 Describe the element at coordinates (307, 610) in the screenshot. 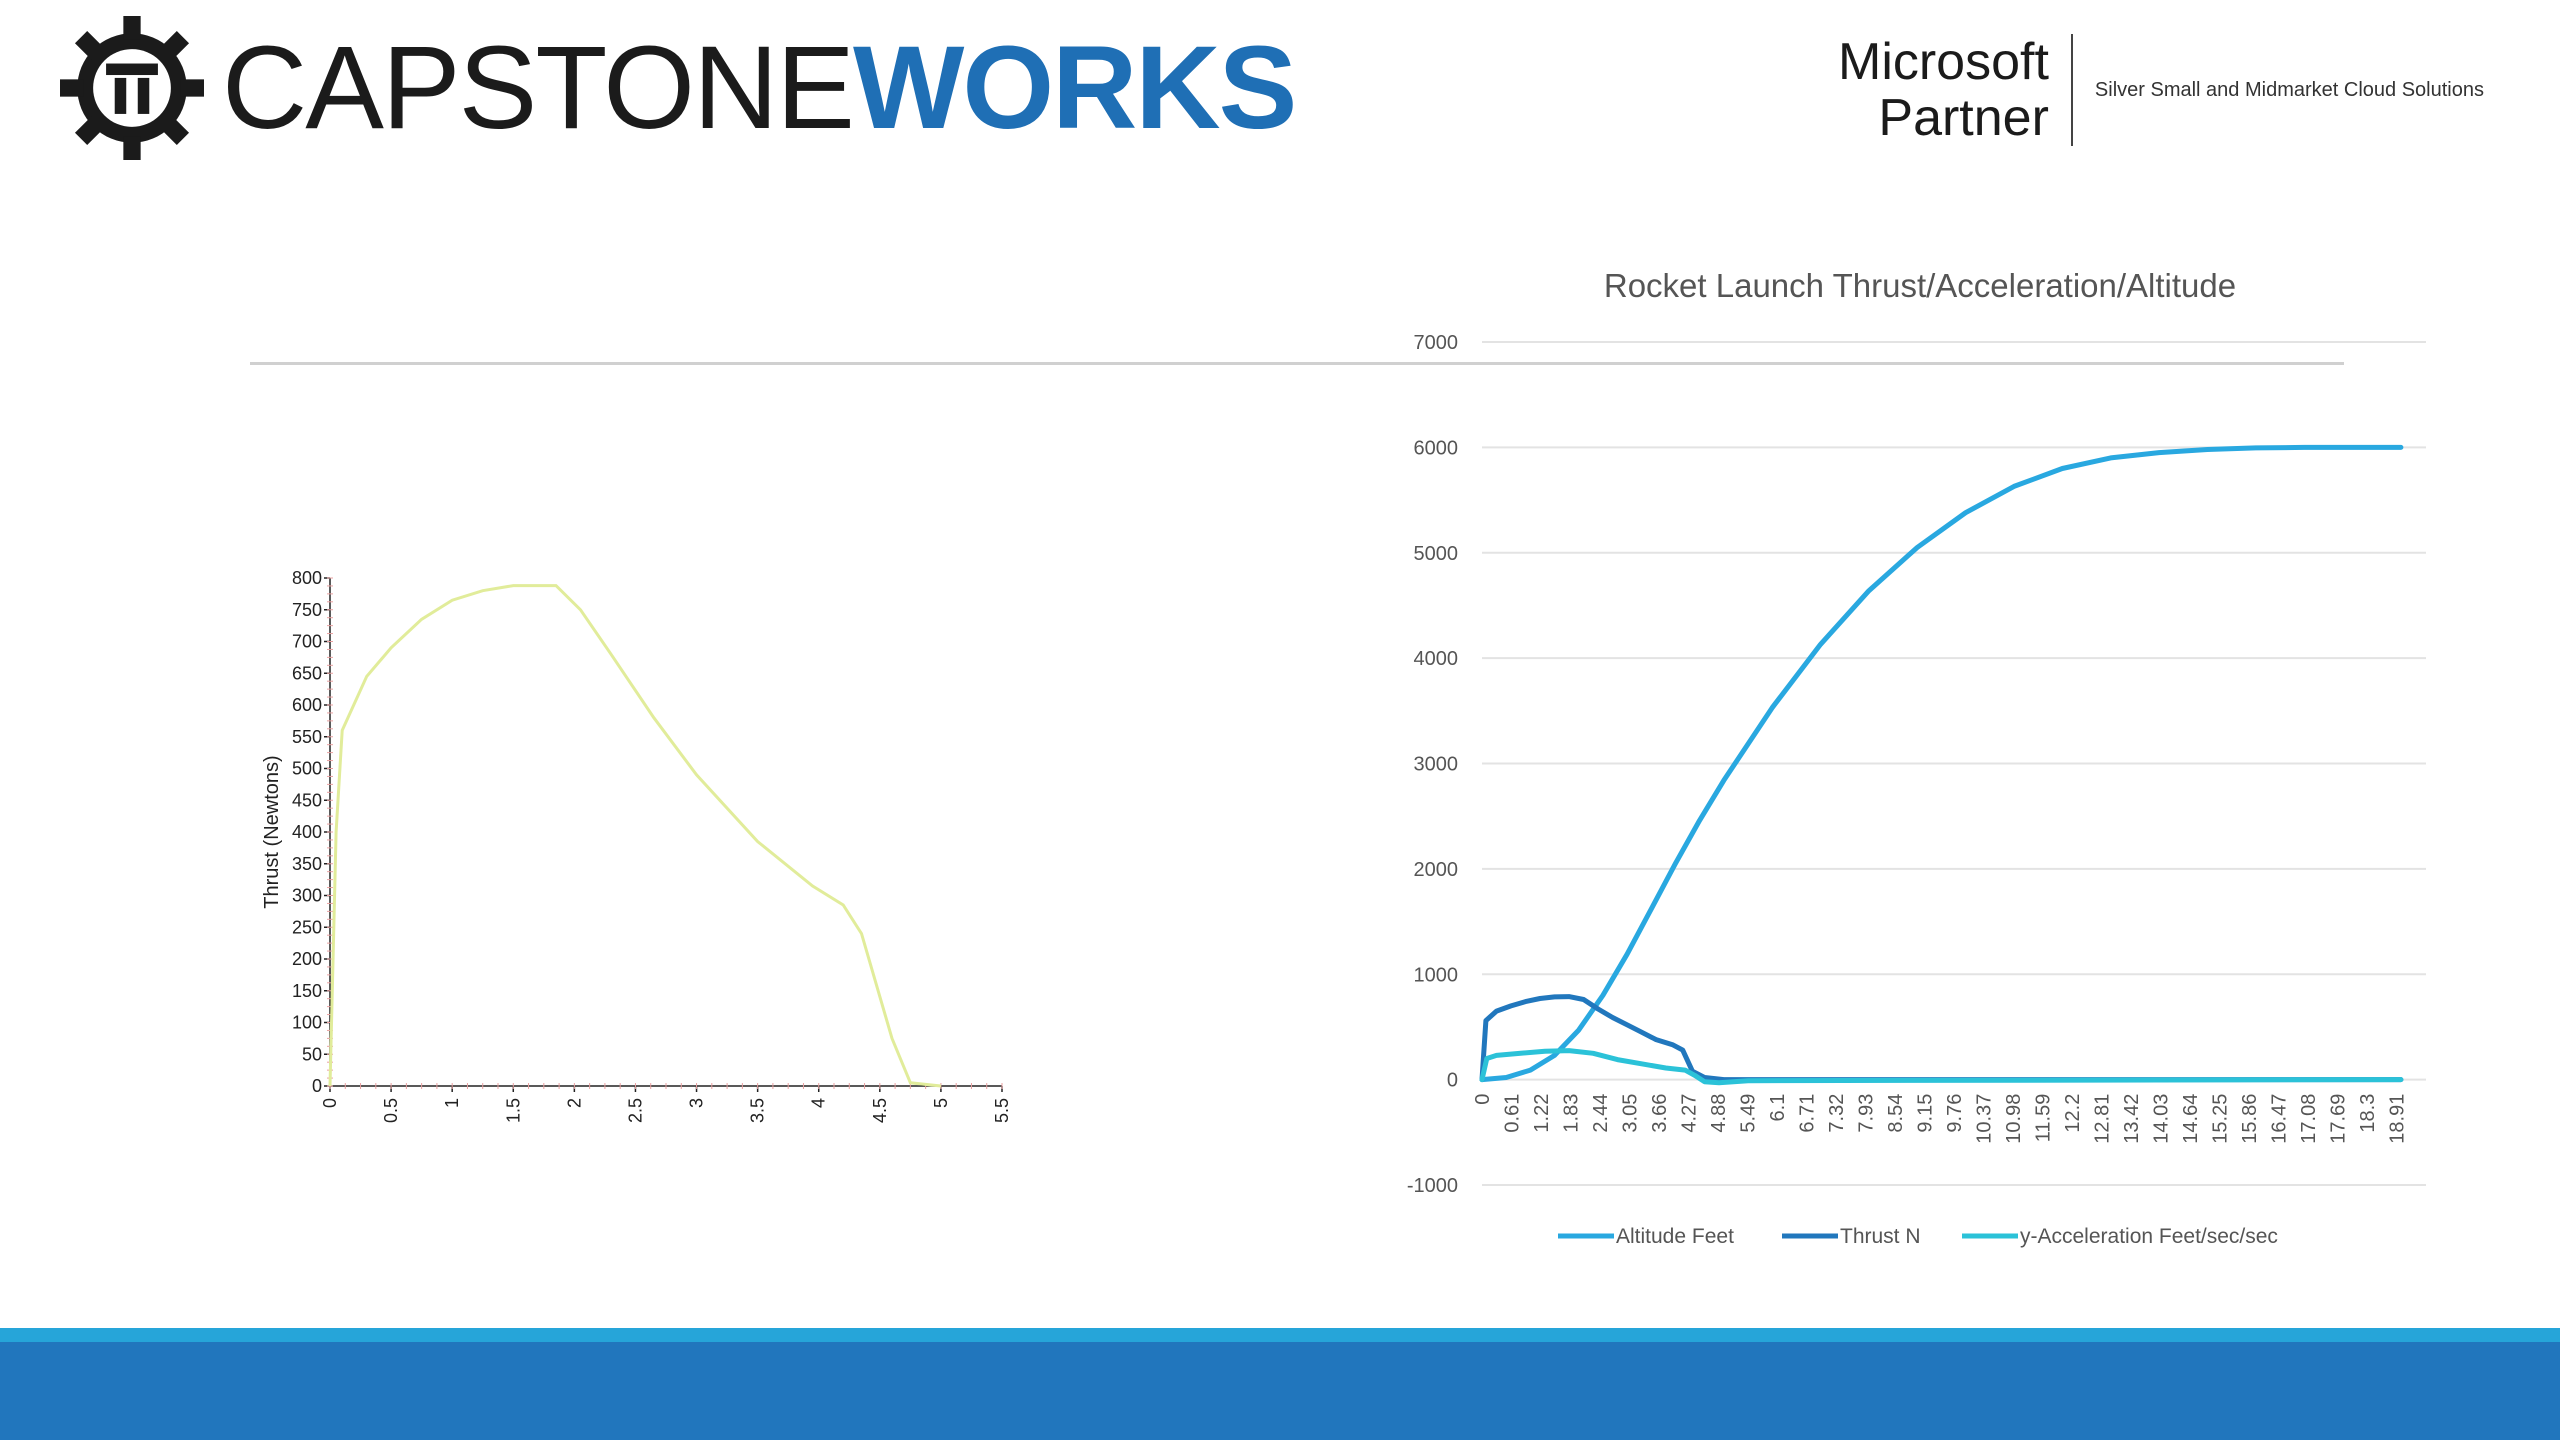

I see `y-tick-label: 750` at that location.